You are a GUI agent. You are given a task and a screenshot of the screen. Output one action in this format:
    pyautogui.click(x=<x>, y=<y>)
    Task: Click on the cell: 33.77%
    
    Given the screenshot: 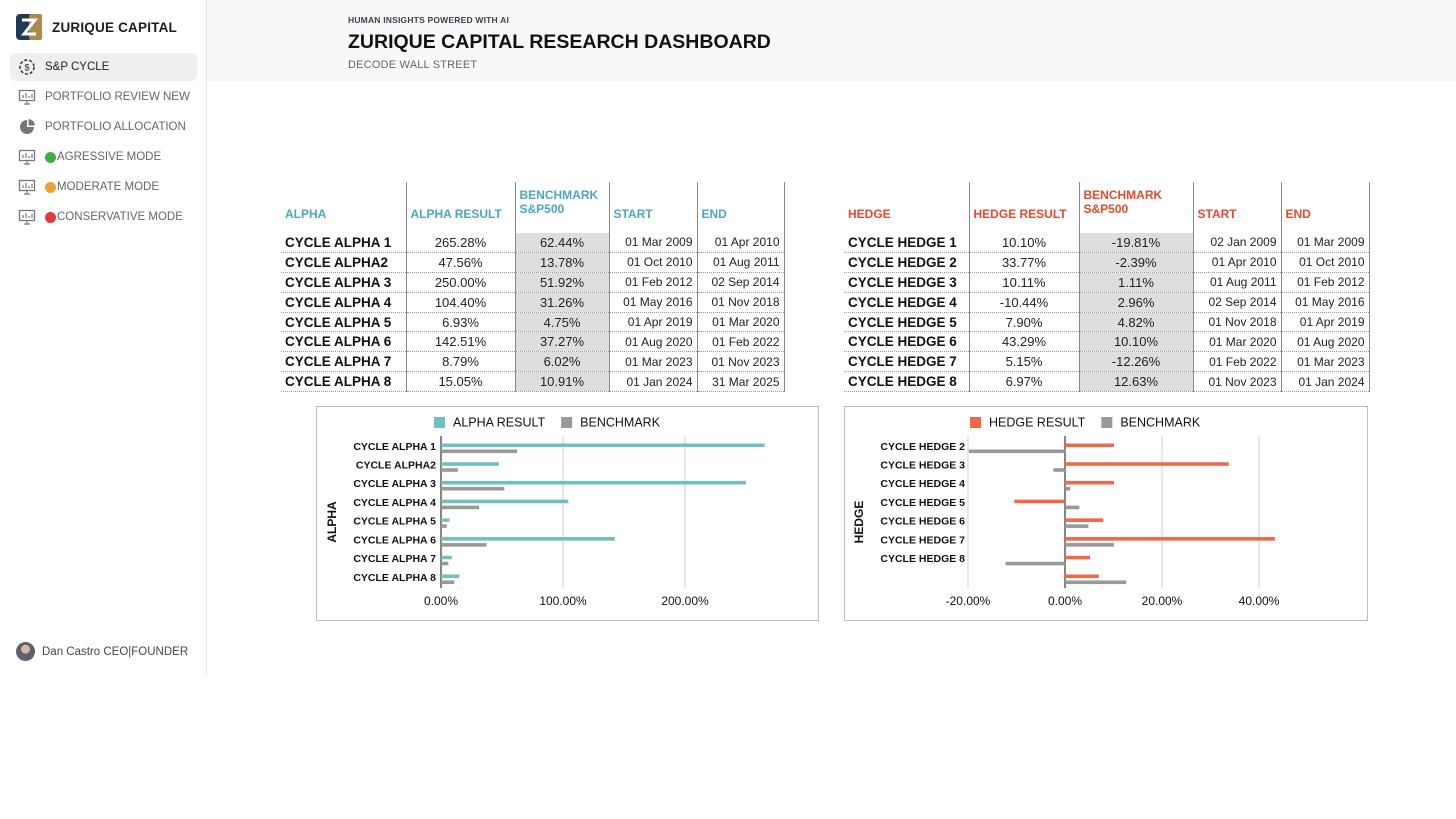 What is the action you would take?
    pyautogui.click(x=1024, y=262)
    